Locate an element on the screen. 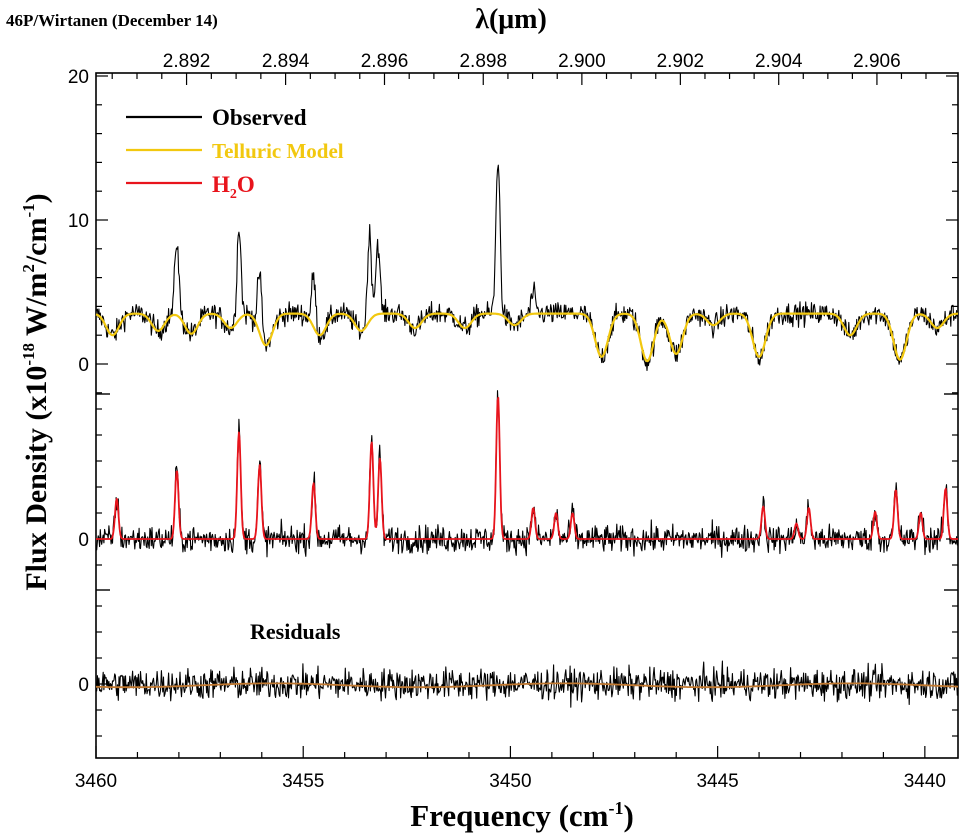 This screenshot has height=833, width=960. legend: Observed Telluric Model H2O is located at coordinates (235, 153).